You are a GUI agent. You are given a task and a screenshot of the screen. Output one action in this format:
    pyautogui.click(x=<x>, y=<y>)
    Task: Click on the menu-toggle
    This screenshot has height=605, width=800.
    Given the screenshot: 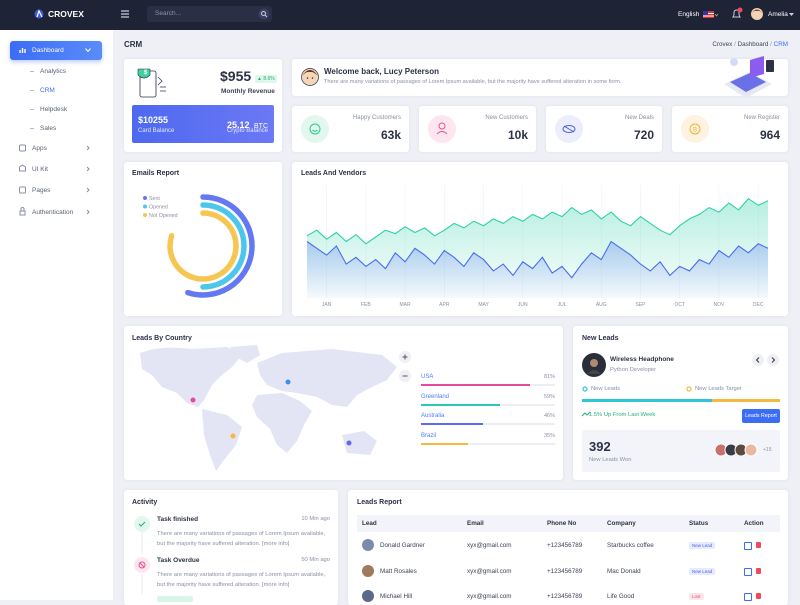 What is the action you would take?
    pyautogui.click(x=125, y=14)
    